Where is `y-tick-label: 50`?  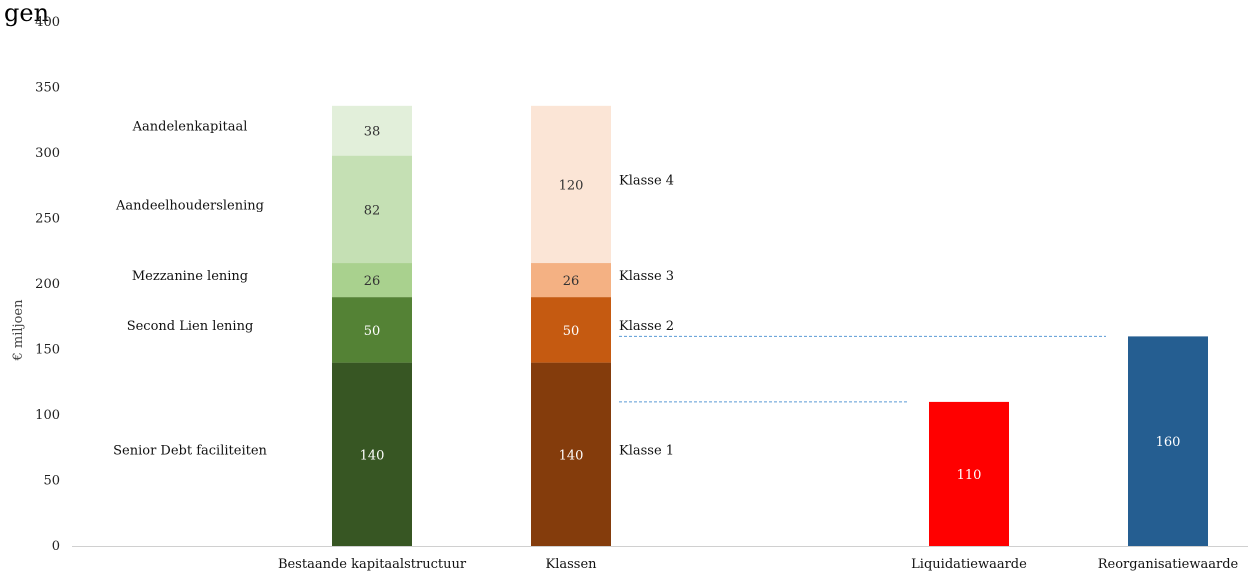 y-tick-label: 50 is located at coordinates (51, 481).